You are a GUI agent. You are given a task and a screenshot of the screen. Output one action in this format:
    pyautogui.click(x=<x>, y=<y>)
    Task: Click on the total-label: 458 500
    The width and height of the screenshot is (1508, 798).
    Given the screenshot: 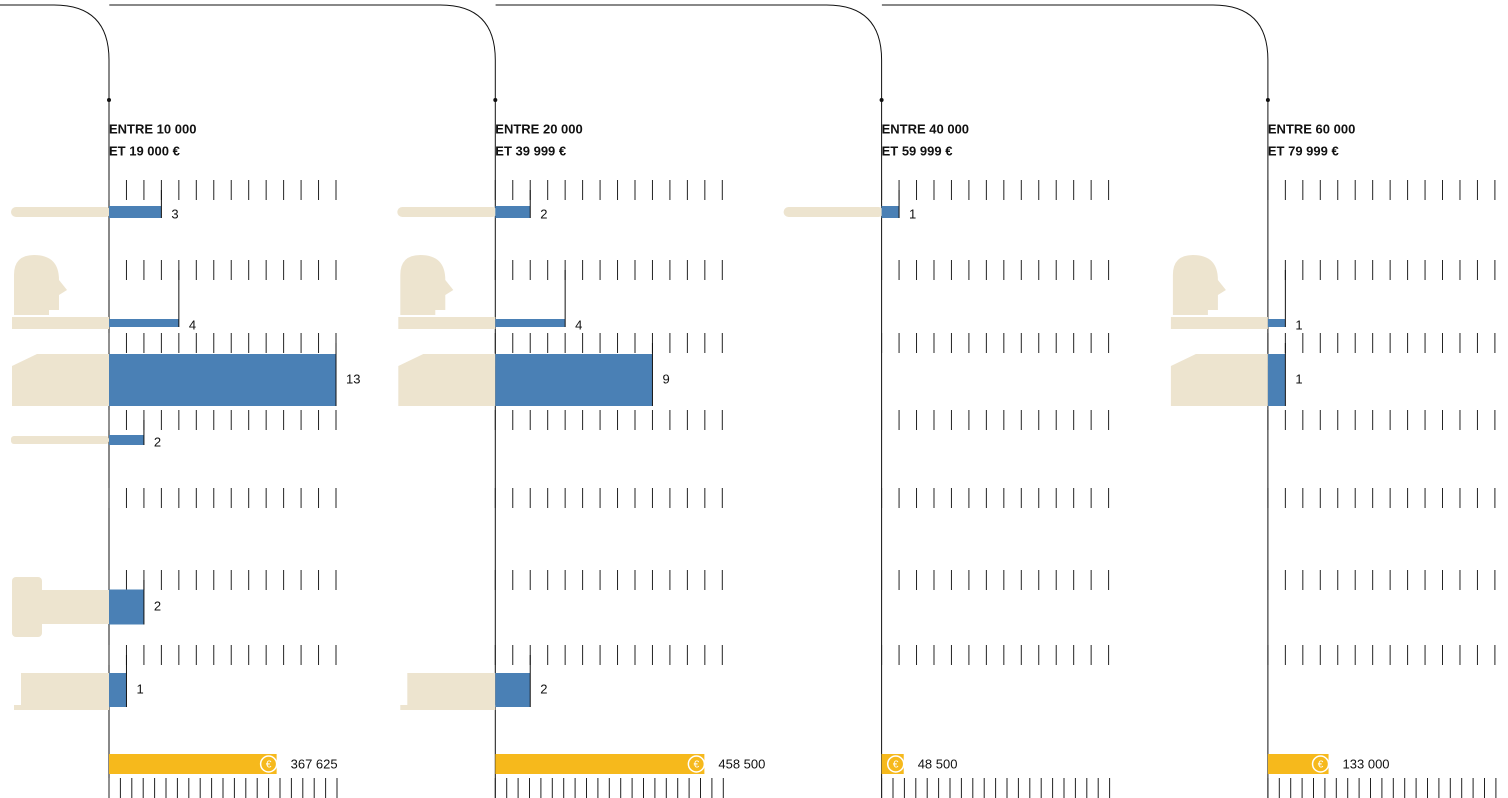 What is the action you would take?
    pyautogui.click(x=741, y=763)
    